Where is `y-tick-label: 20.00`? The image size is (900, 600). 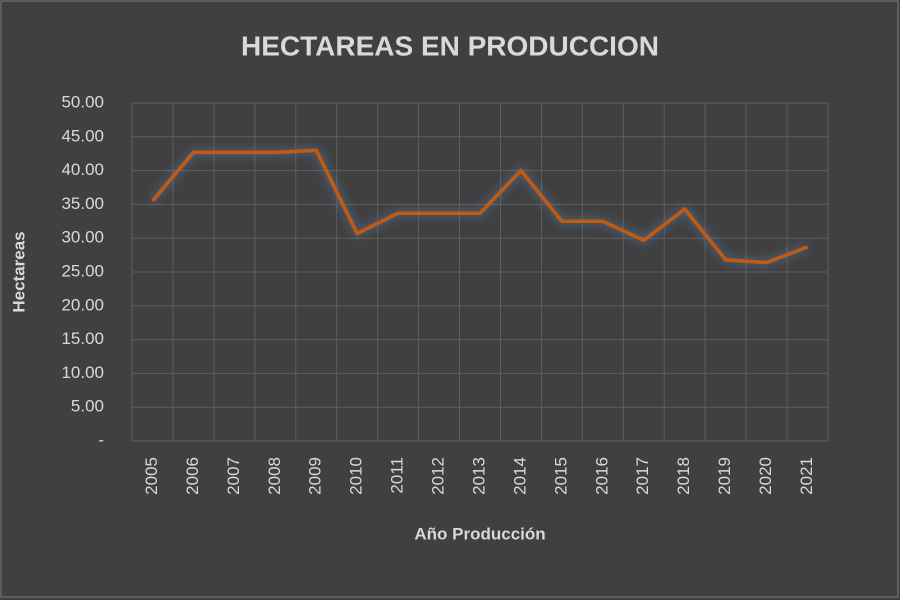 y-tick-label: 20.00 is located at coordinates (82, 304).